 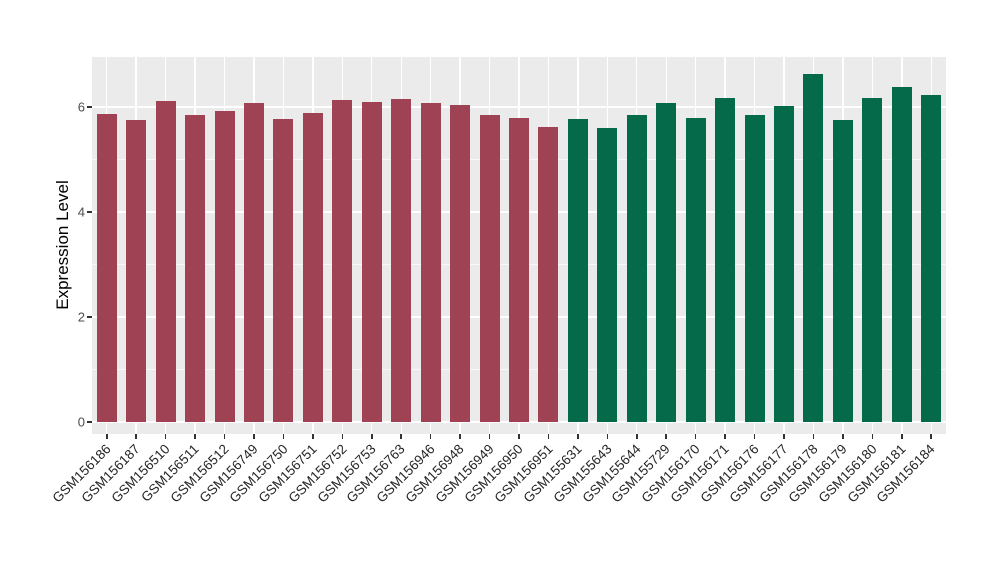 What do you see at coordinates (81, 317) in the screenshot?
I see `y-tick-label: 2` at bounding box center [81, 317].